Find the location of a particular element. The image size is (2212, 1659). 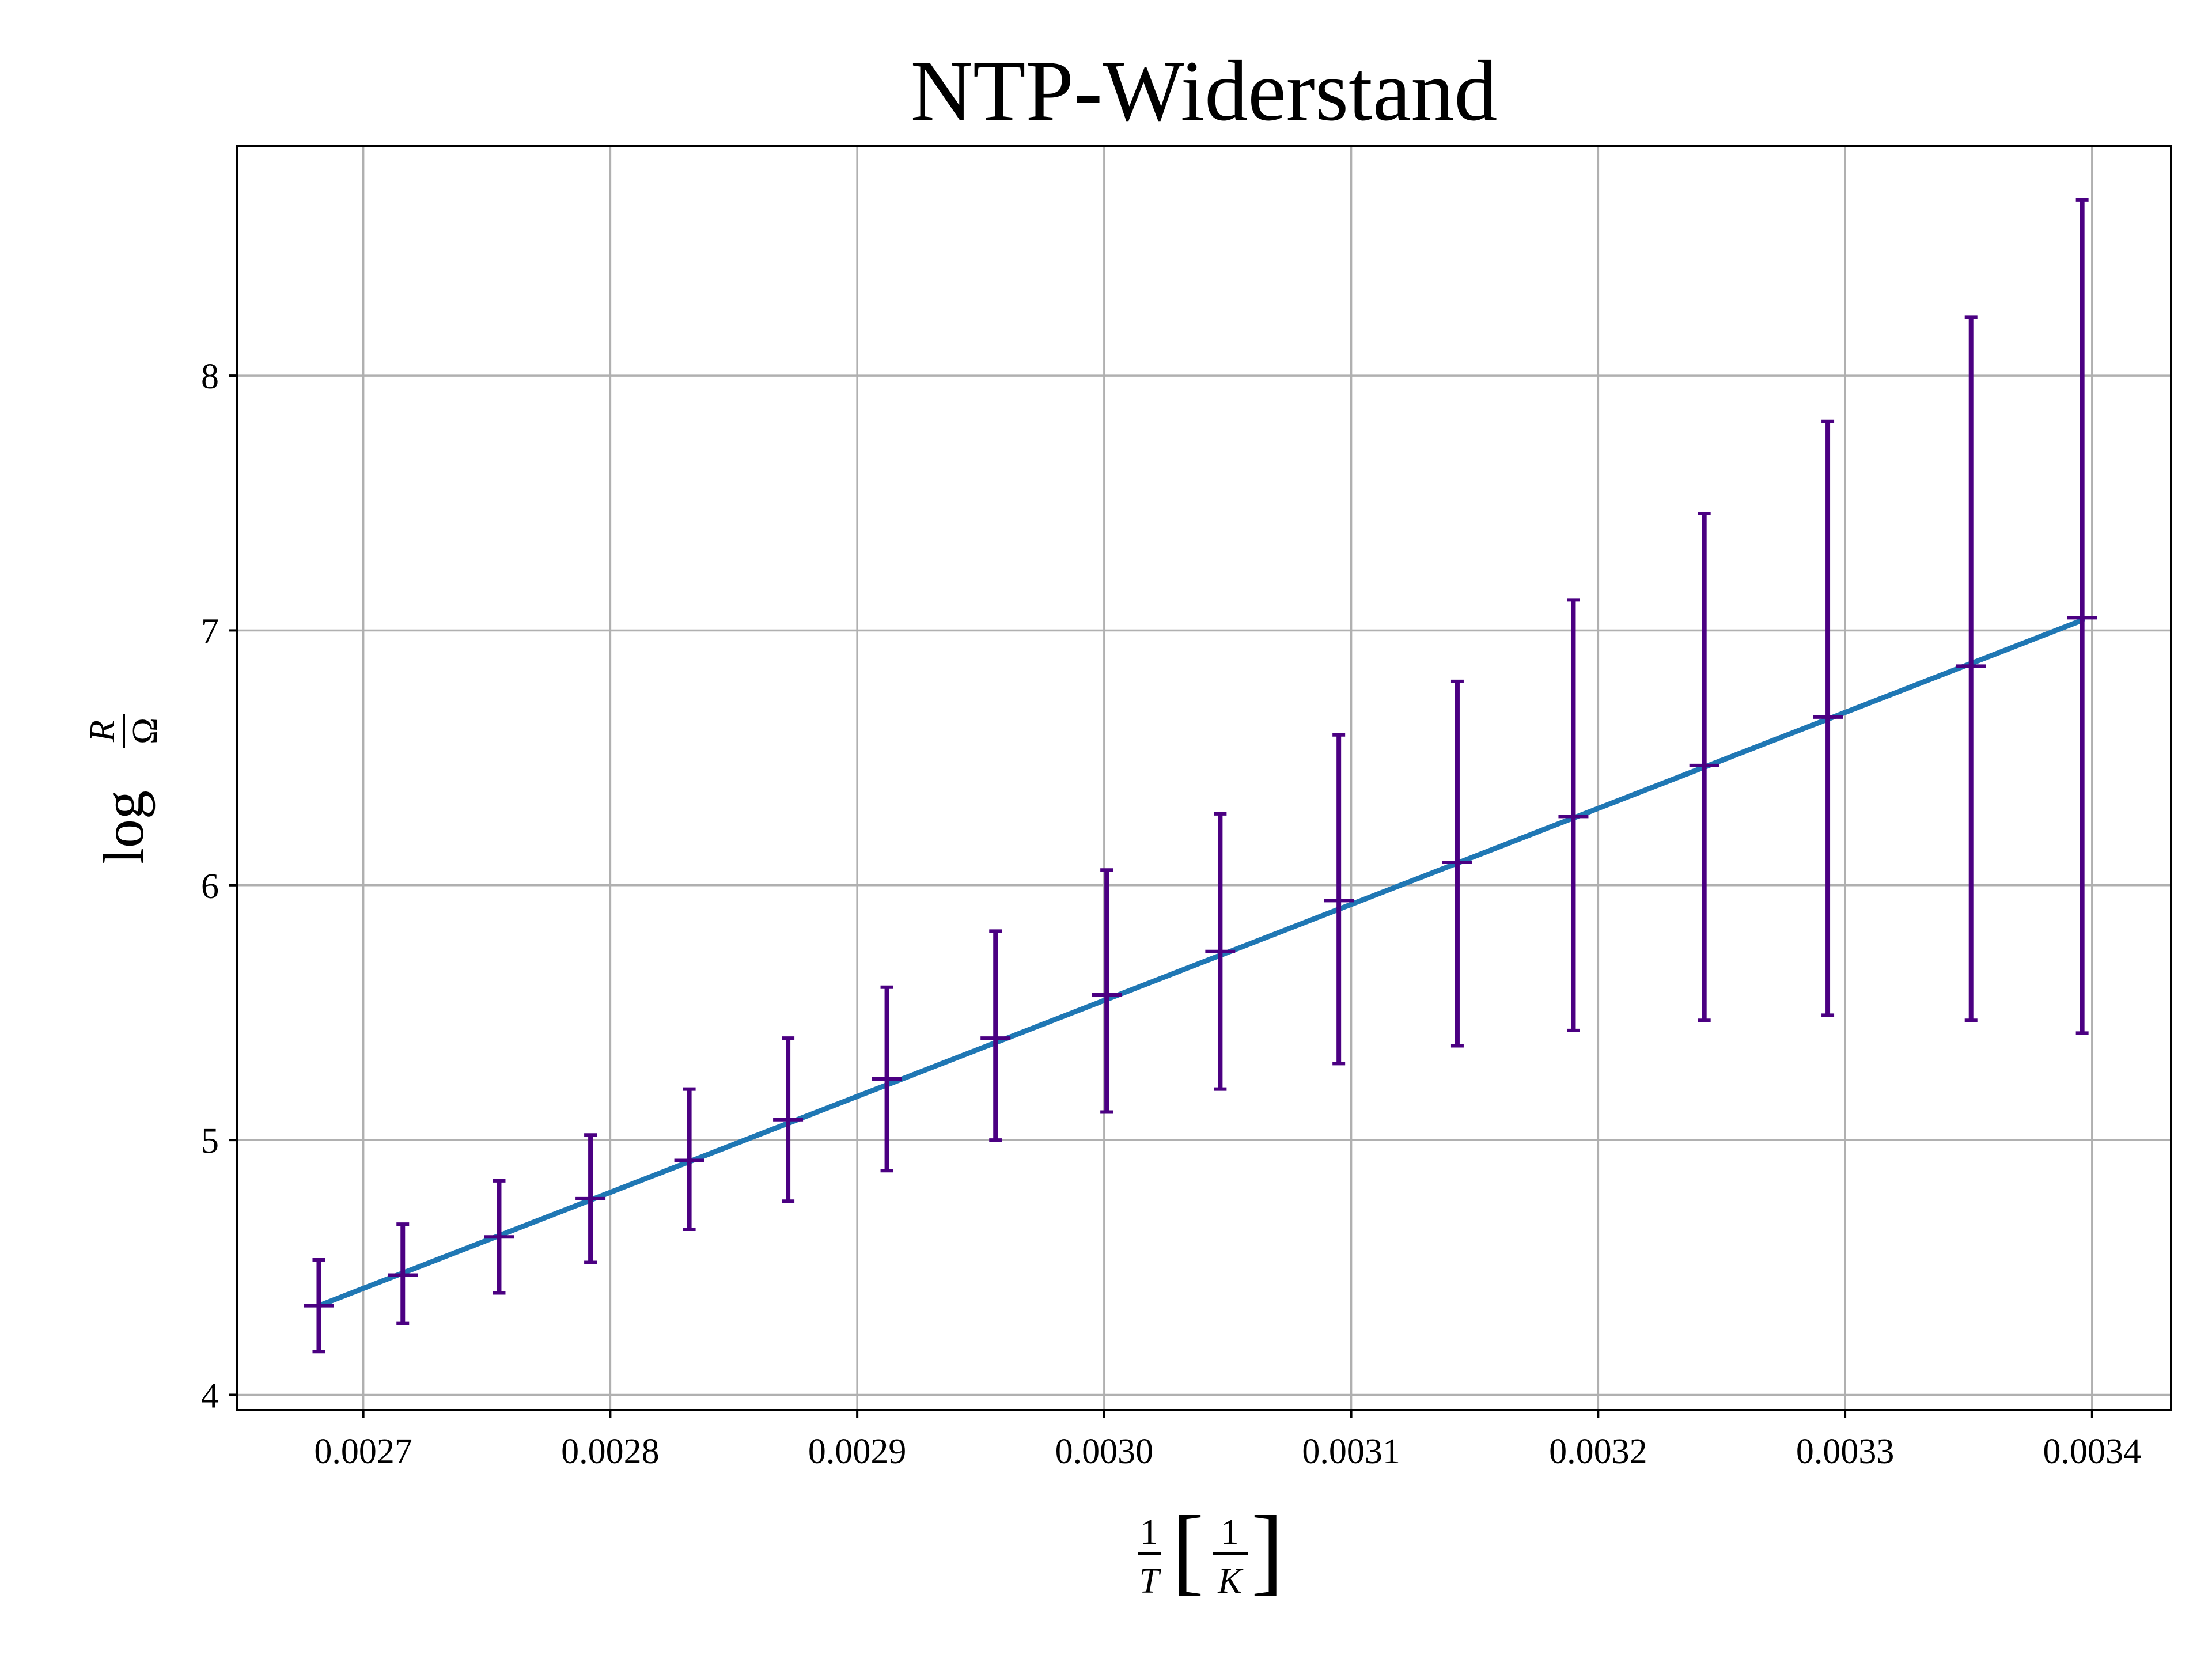

x-tick-label: 0.0033 is located at coordinates (1845, 1451).